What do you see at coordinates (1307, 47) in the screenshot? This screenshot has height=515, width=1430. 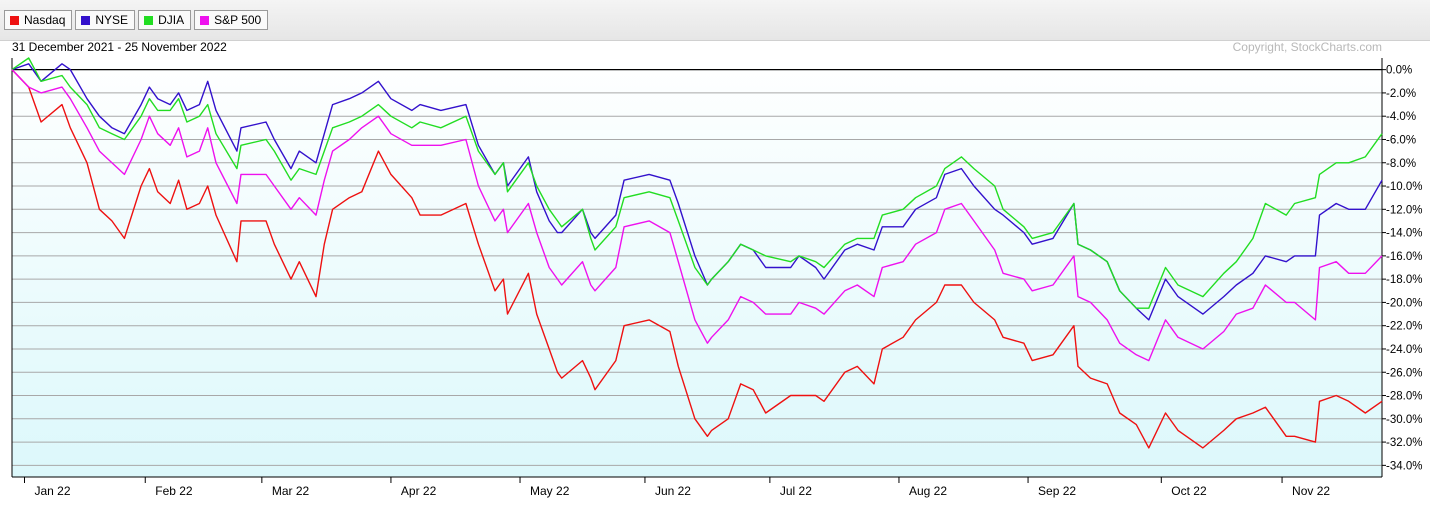 I see `copyright-label: Copyright, StockCharts.com` at bounding box center [1307, 47].